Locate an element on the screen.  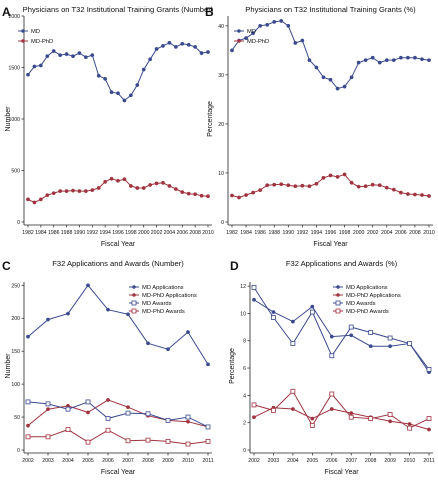
legend-label: MD Applications is located at coordinates (367, 288).